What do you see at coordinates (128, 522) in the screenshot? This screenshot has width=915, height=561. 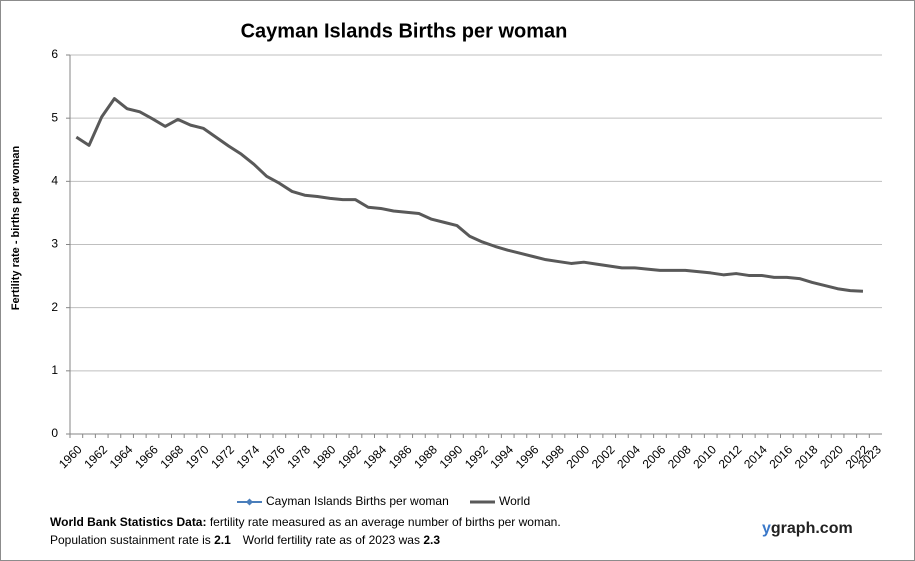 I see `footer-source-label: World Bank Statistics Data:` at bounding box center [128, 522].